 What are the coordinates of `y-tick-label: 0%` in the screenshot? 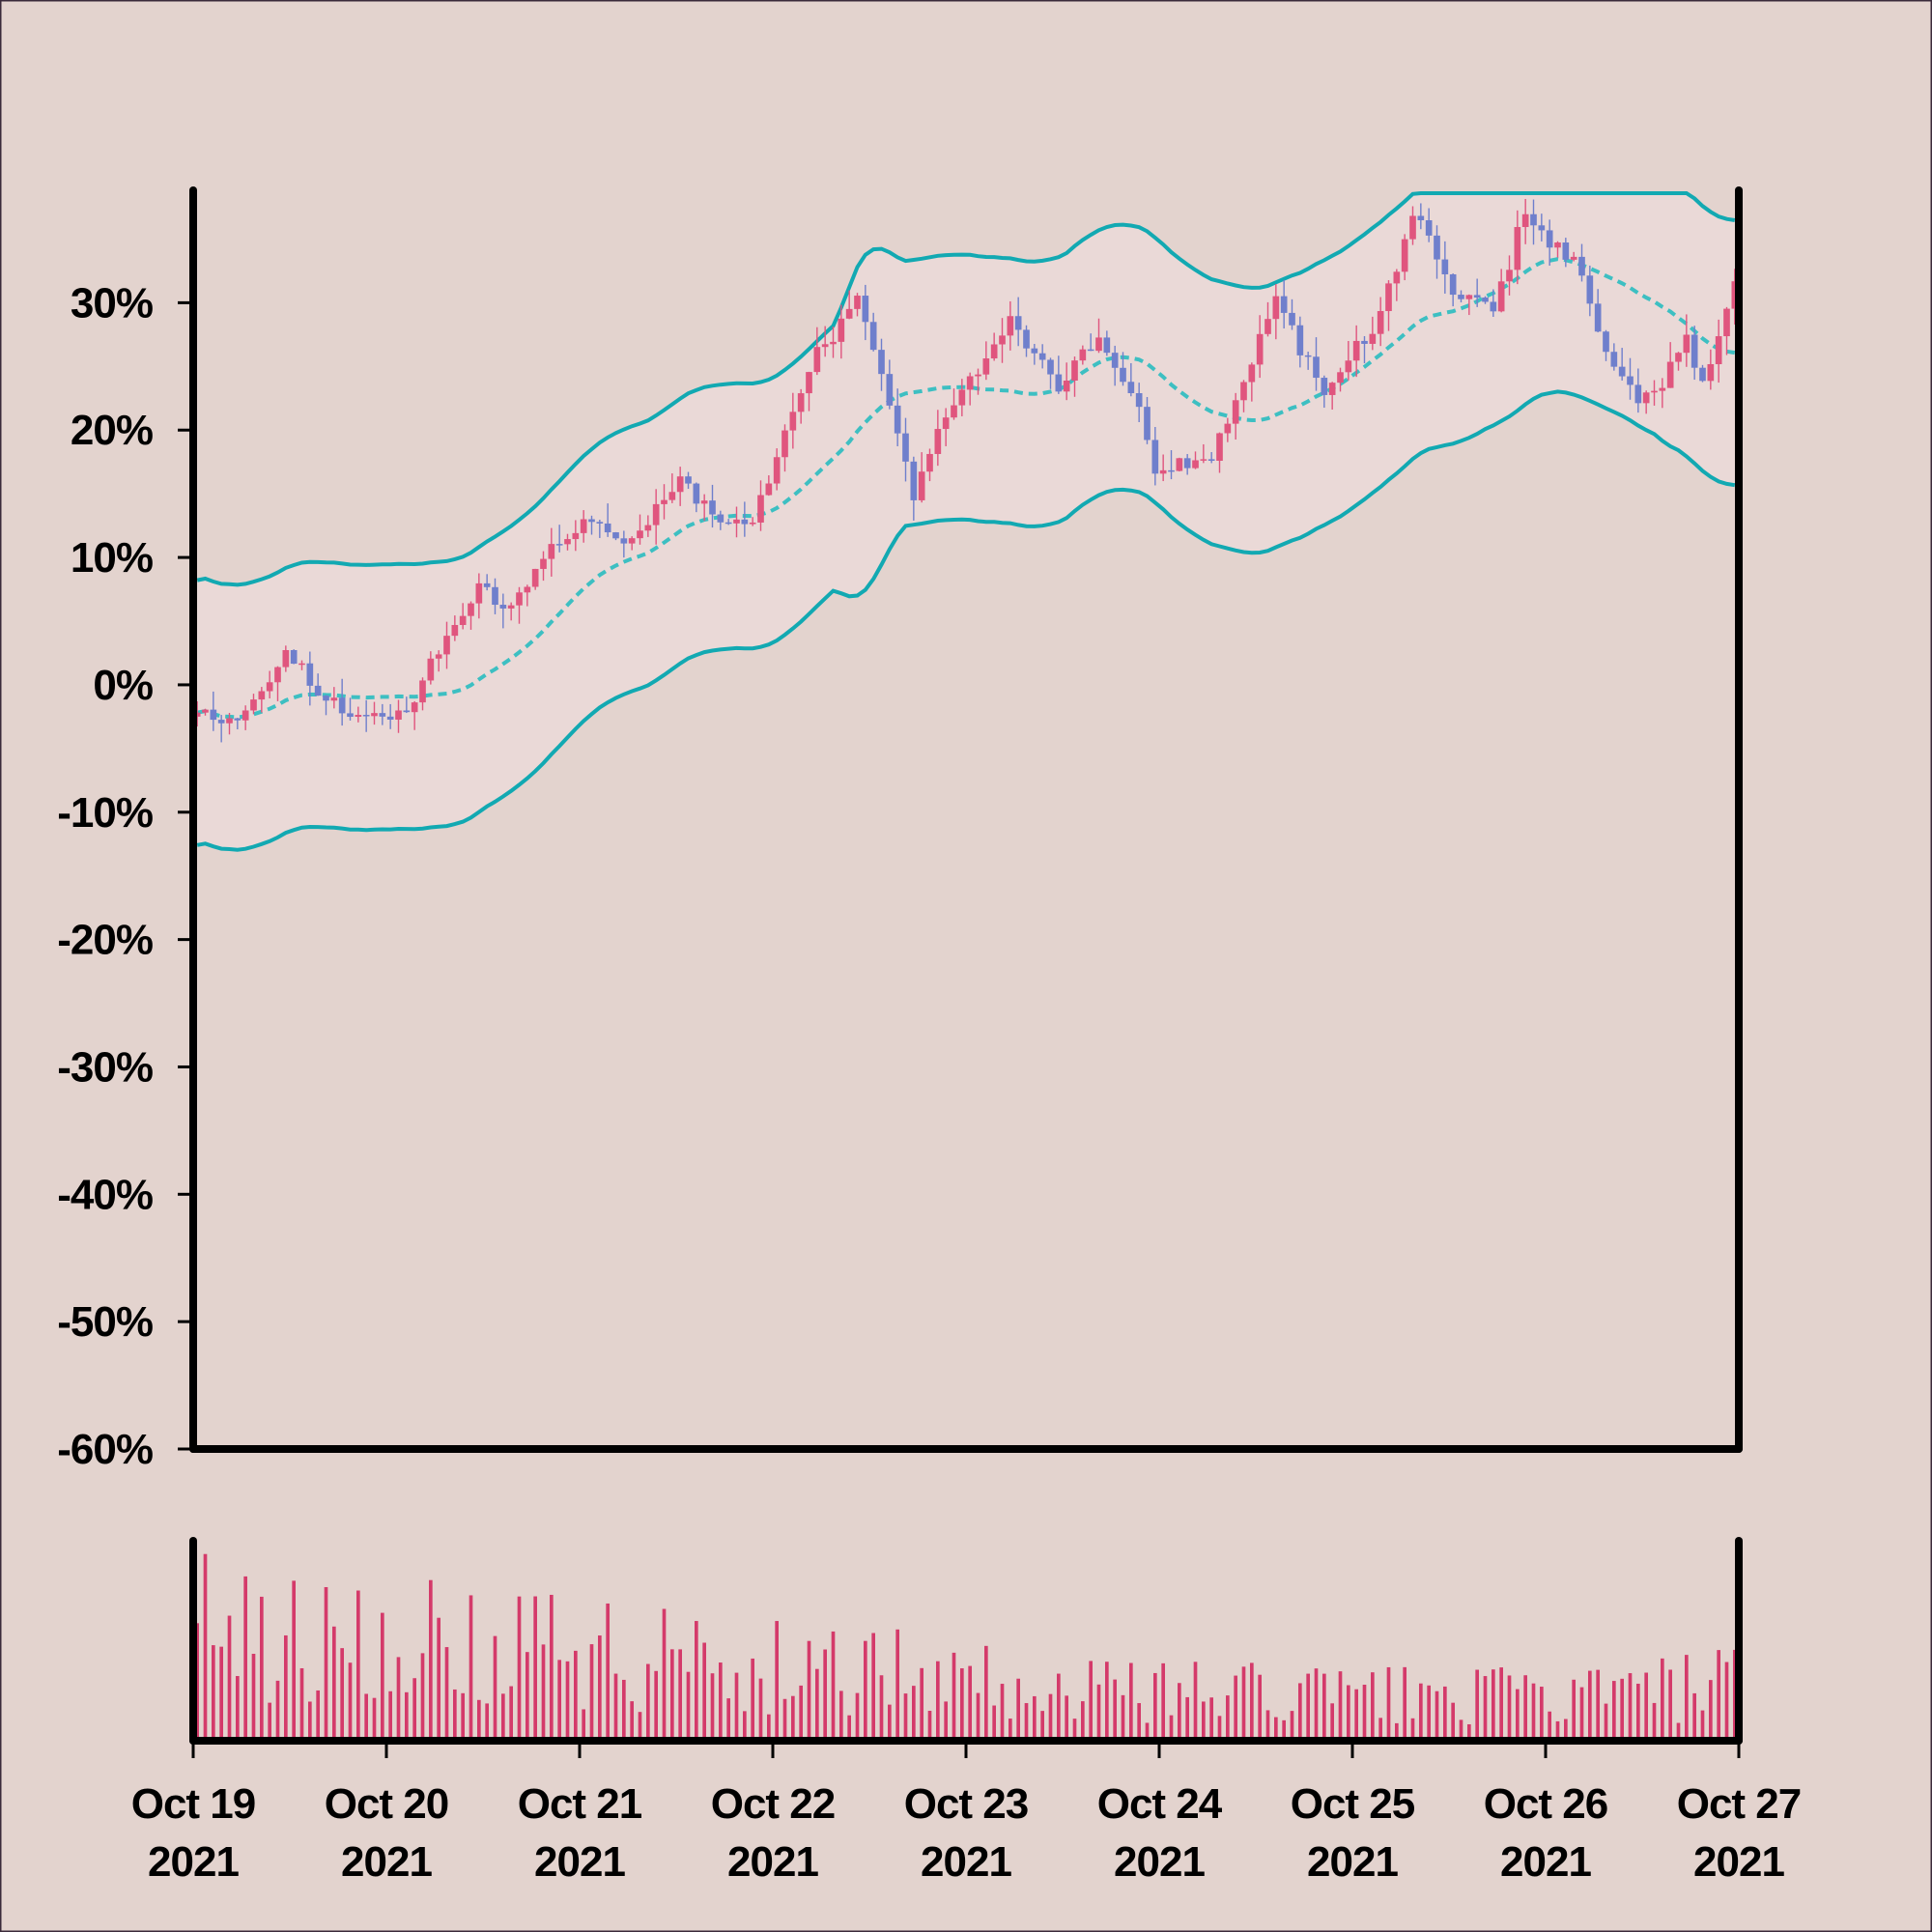 It's located at (123, 685).